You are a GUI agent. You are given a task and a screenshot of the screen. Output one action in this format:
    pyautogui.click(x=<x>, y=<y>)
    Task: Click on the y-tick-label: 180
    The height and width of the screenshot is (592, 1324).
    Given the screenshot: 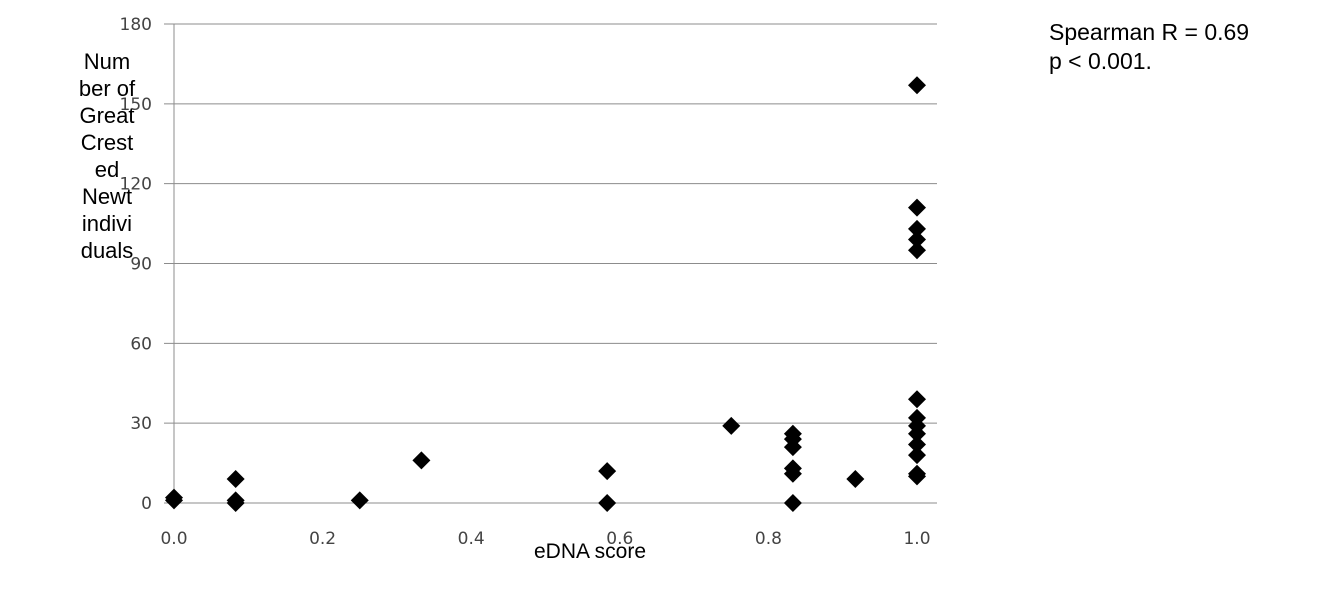 What is the action you would take?
    pyautogui.click(x=136, y=25)
    